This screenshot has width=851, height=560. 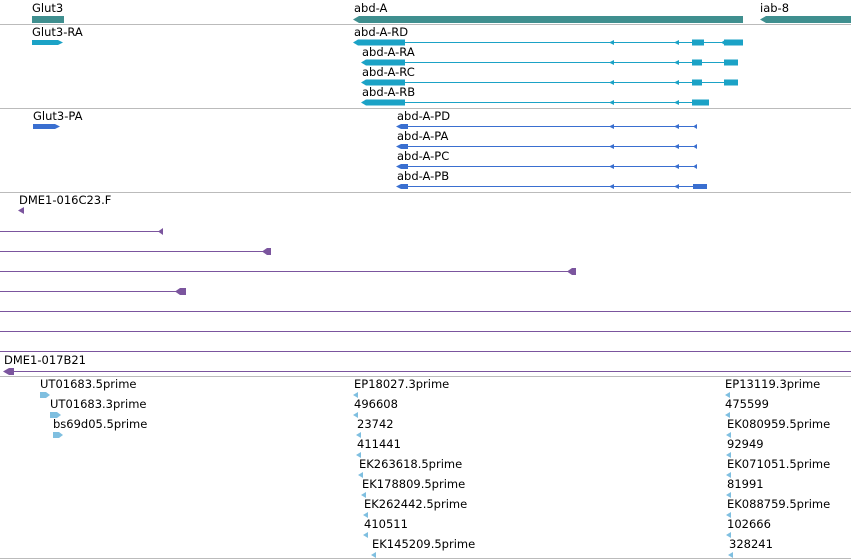 What do you see at coordinates (745, 444) in the screenshot?
I see `est-label: 92949` at bounding box center [745, 444].